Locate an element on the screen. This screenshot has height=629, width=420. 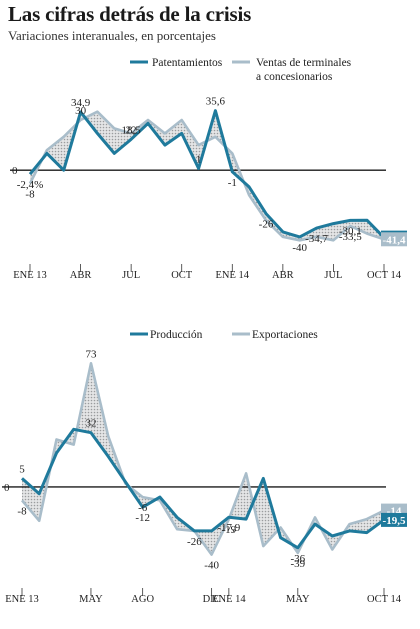
chart1-data-label: -40 is located at coordinates (299, 248).